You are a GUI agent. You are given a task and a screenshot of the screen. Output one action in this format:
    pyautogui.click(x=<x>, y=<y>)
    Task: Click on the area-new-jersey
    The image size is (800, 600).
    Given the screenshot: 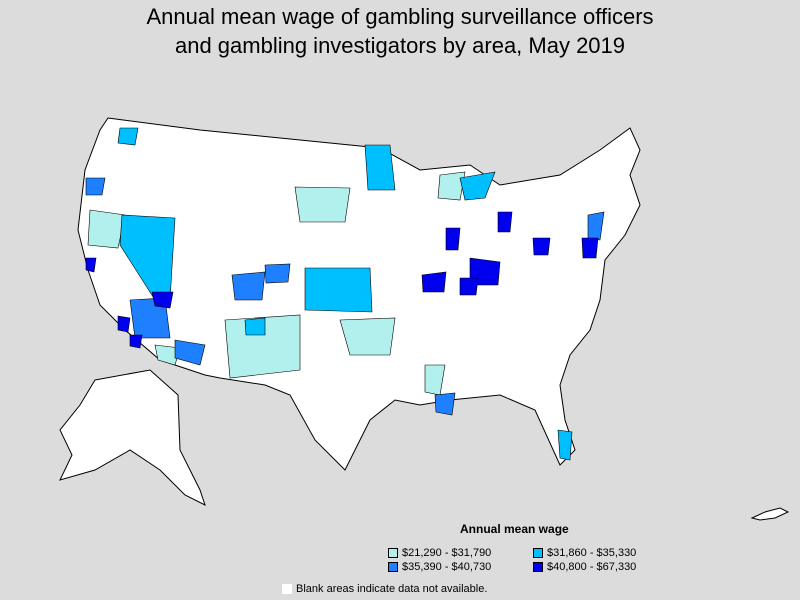 What is the action you would take?
    pyautogui.click(x=596, y=226)
    